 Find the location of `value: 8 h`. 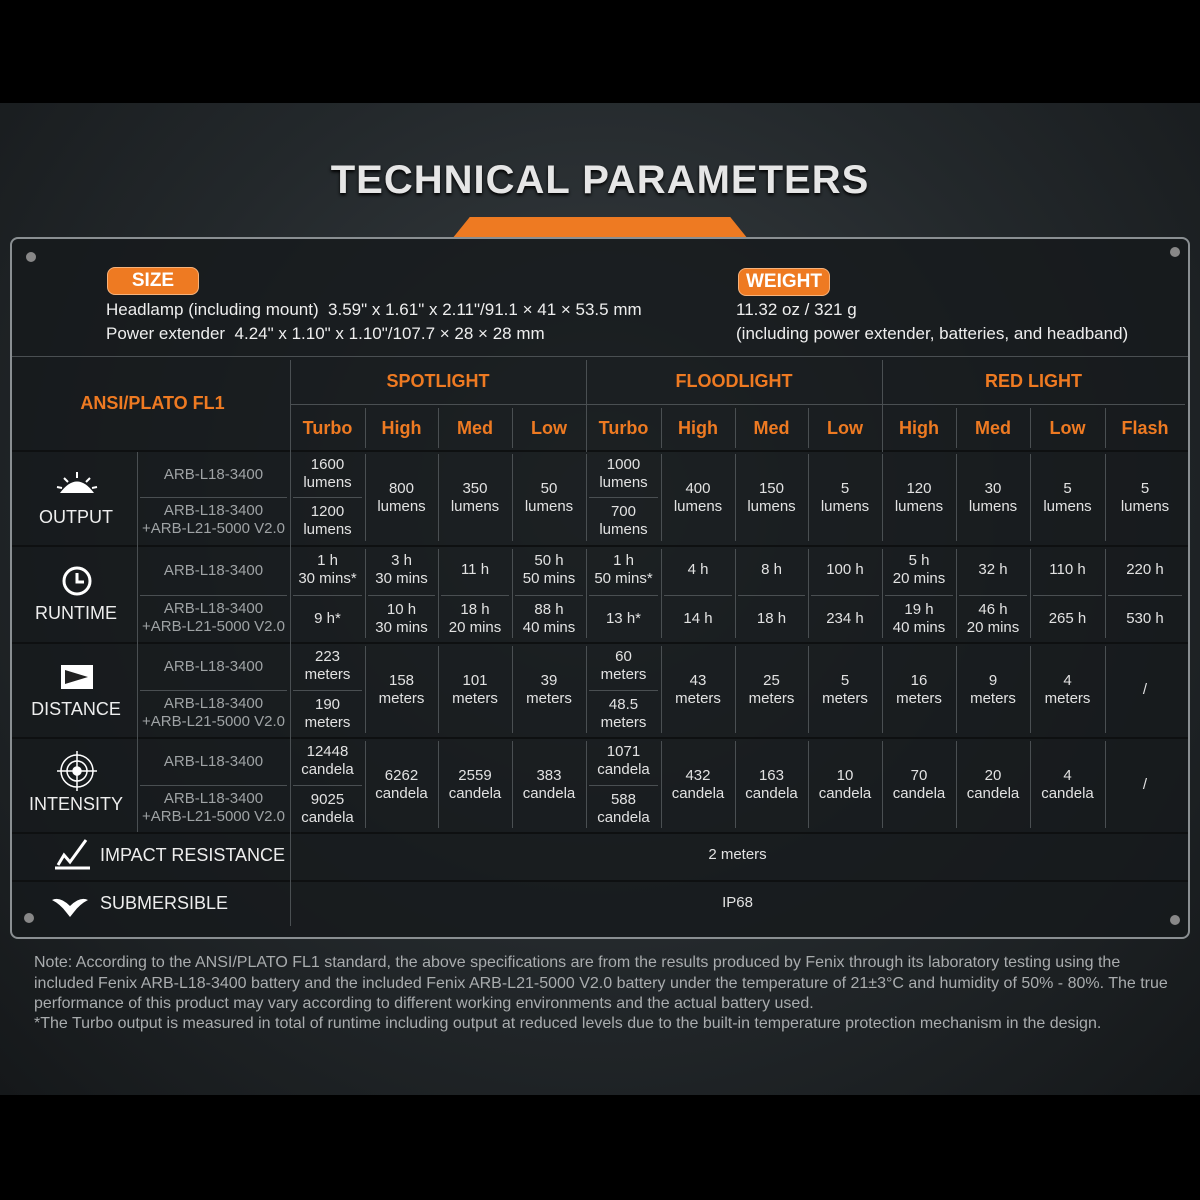

value: 8 h is located at coordinates (771, 569).